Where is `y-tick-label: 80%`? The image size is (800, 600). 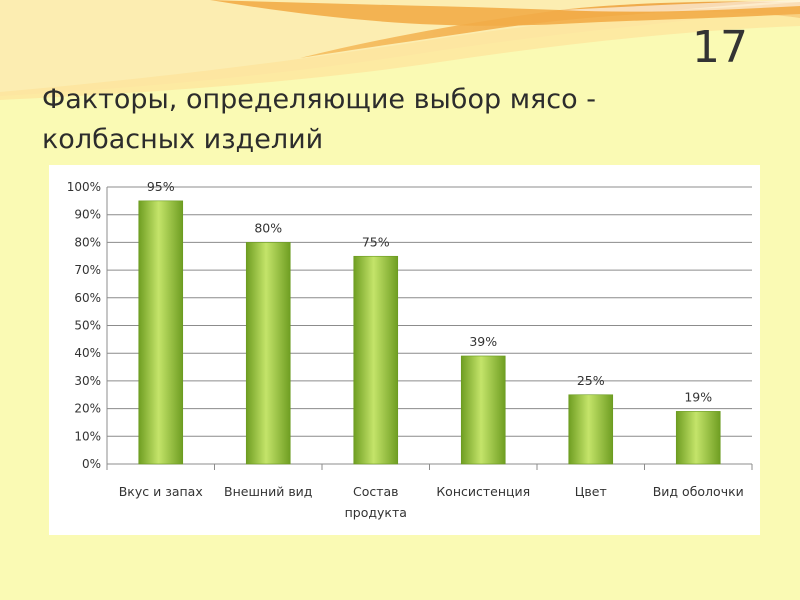 y-tick-label: 80% is located at coordinates (87, 242).